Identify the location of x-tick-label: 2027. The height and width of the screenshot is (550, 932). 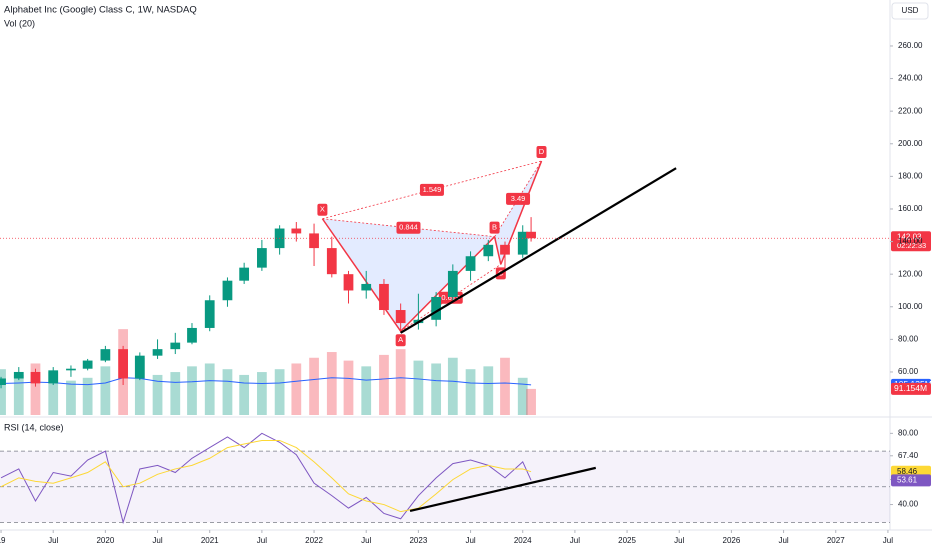
(836, 540).